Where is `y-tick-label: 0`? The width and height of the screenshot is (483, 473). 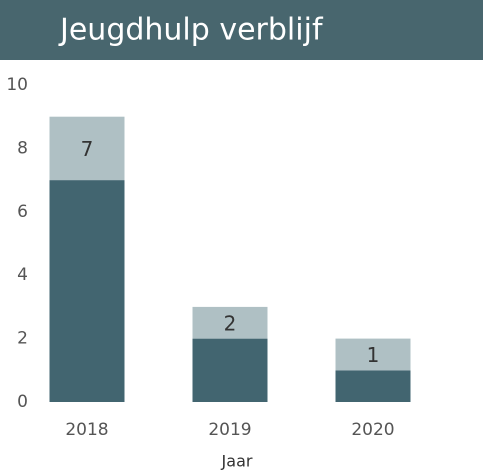 y-tick-label: 0 is located at coordinates (22, 402).